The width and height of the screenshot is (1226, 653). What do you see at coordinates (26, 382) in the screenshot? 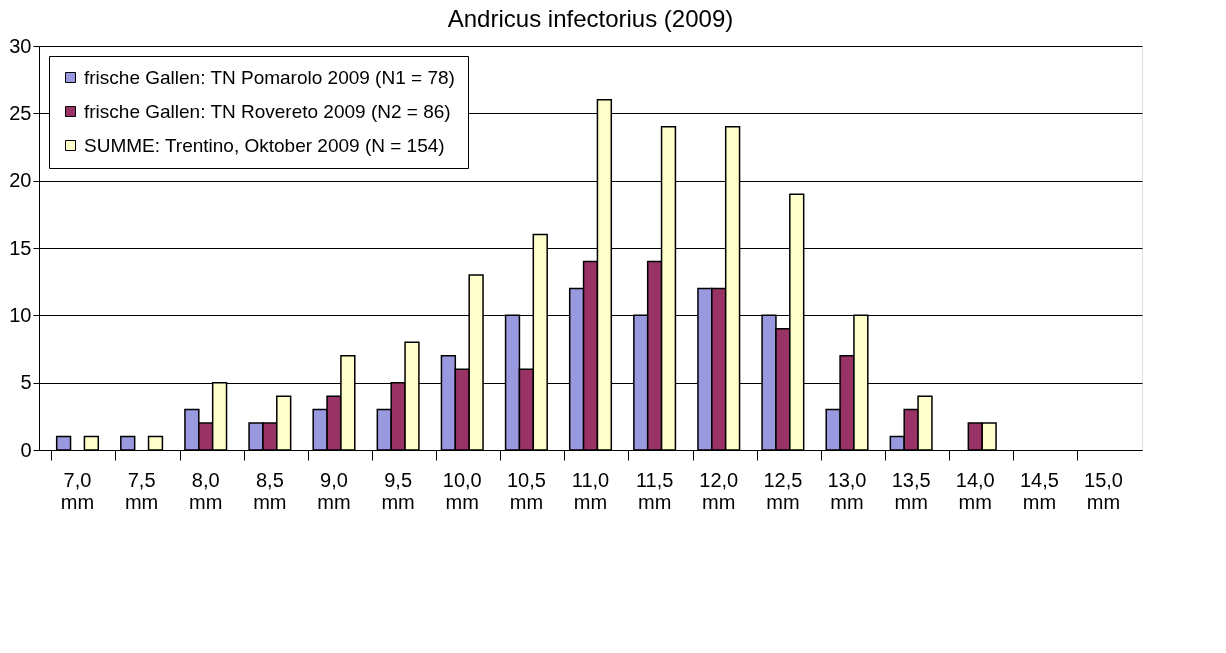
I see `y-tick-label: 5` at bounding box center [26, 382].